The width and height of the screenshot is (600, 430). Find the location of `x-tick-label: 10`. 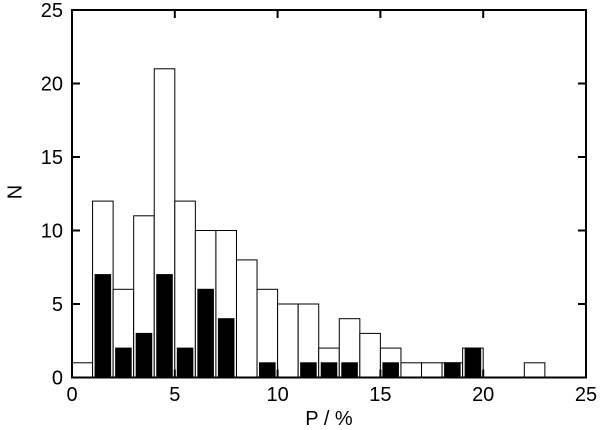

x-tick-label: 10 is located at coordinates (277, 395).